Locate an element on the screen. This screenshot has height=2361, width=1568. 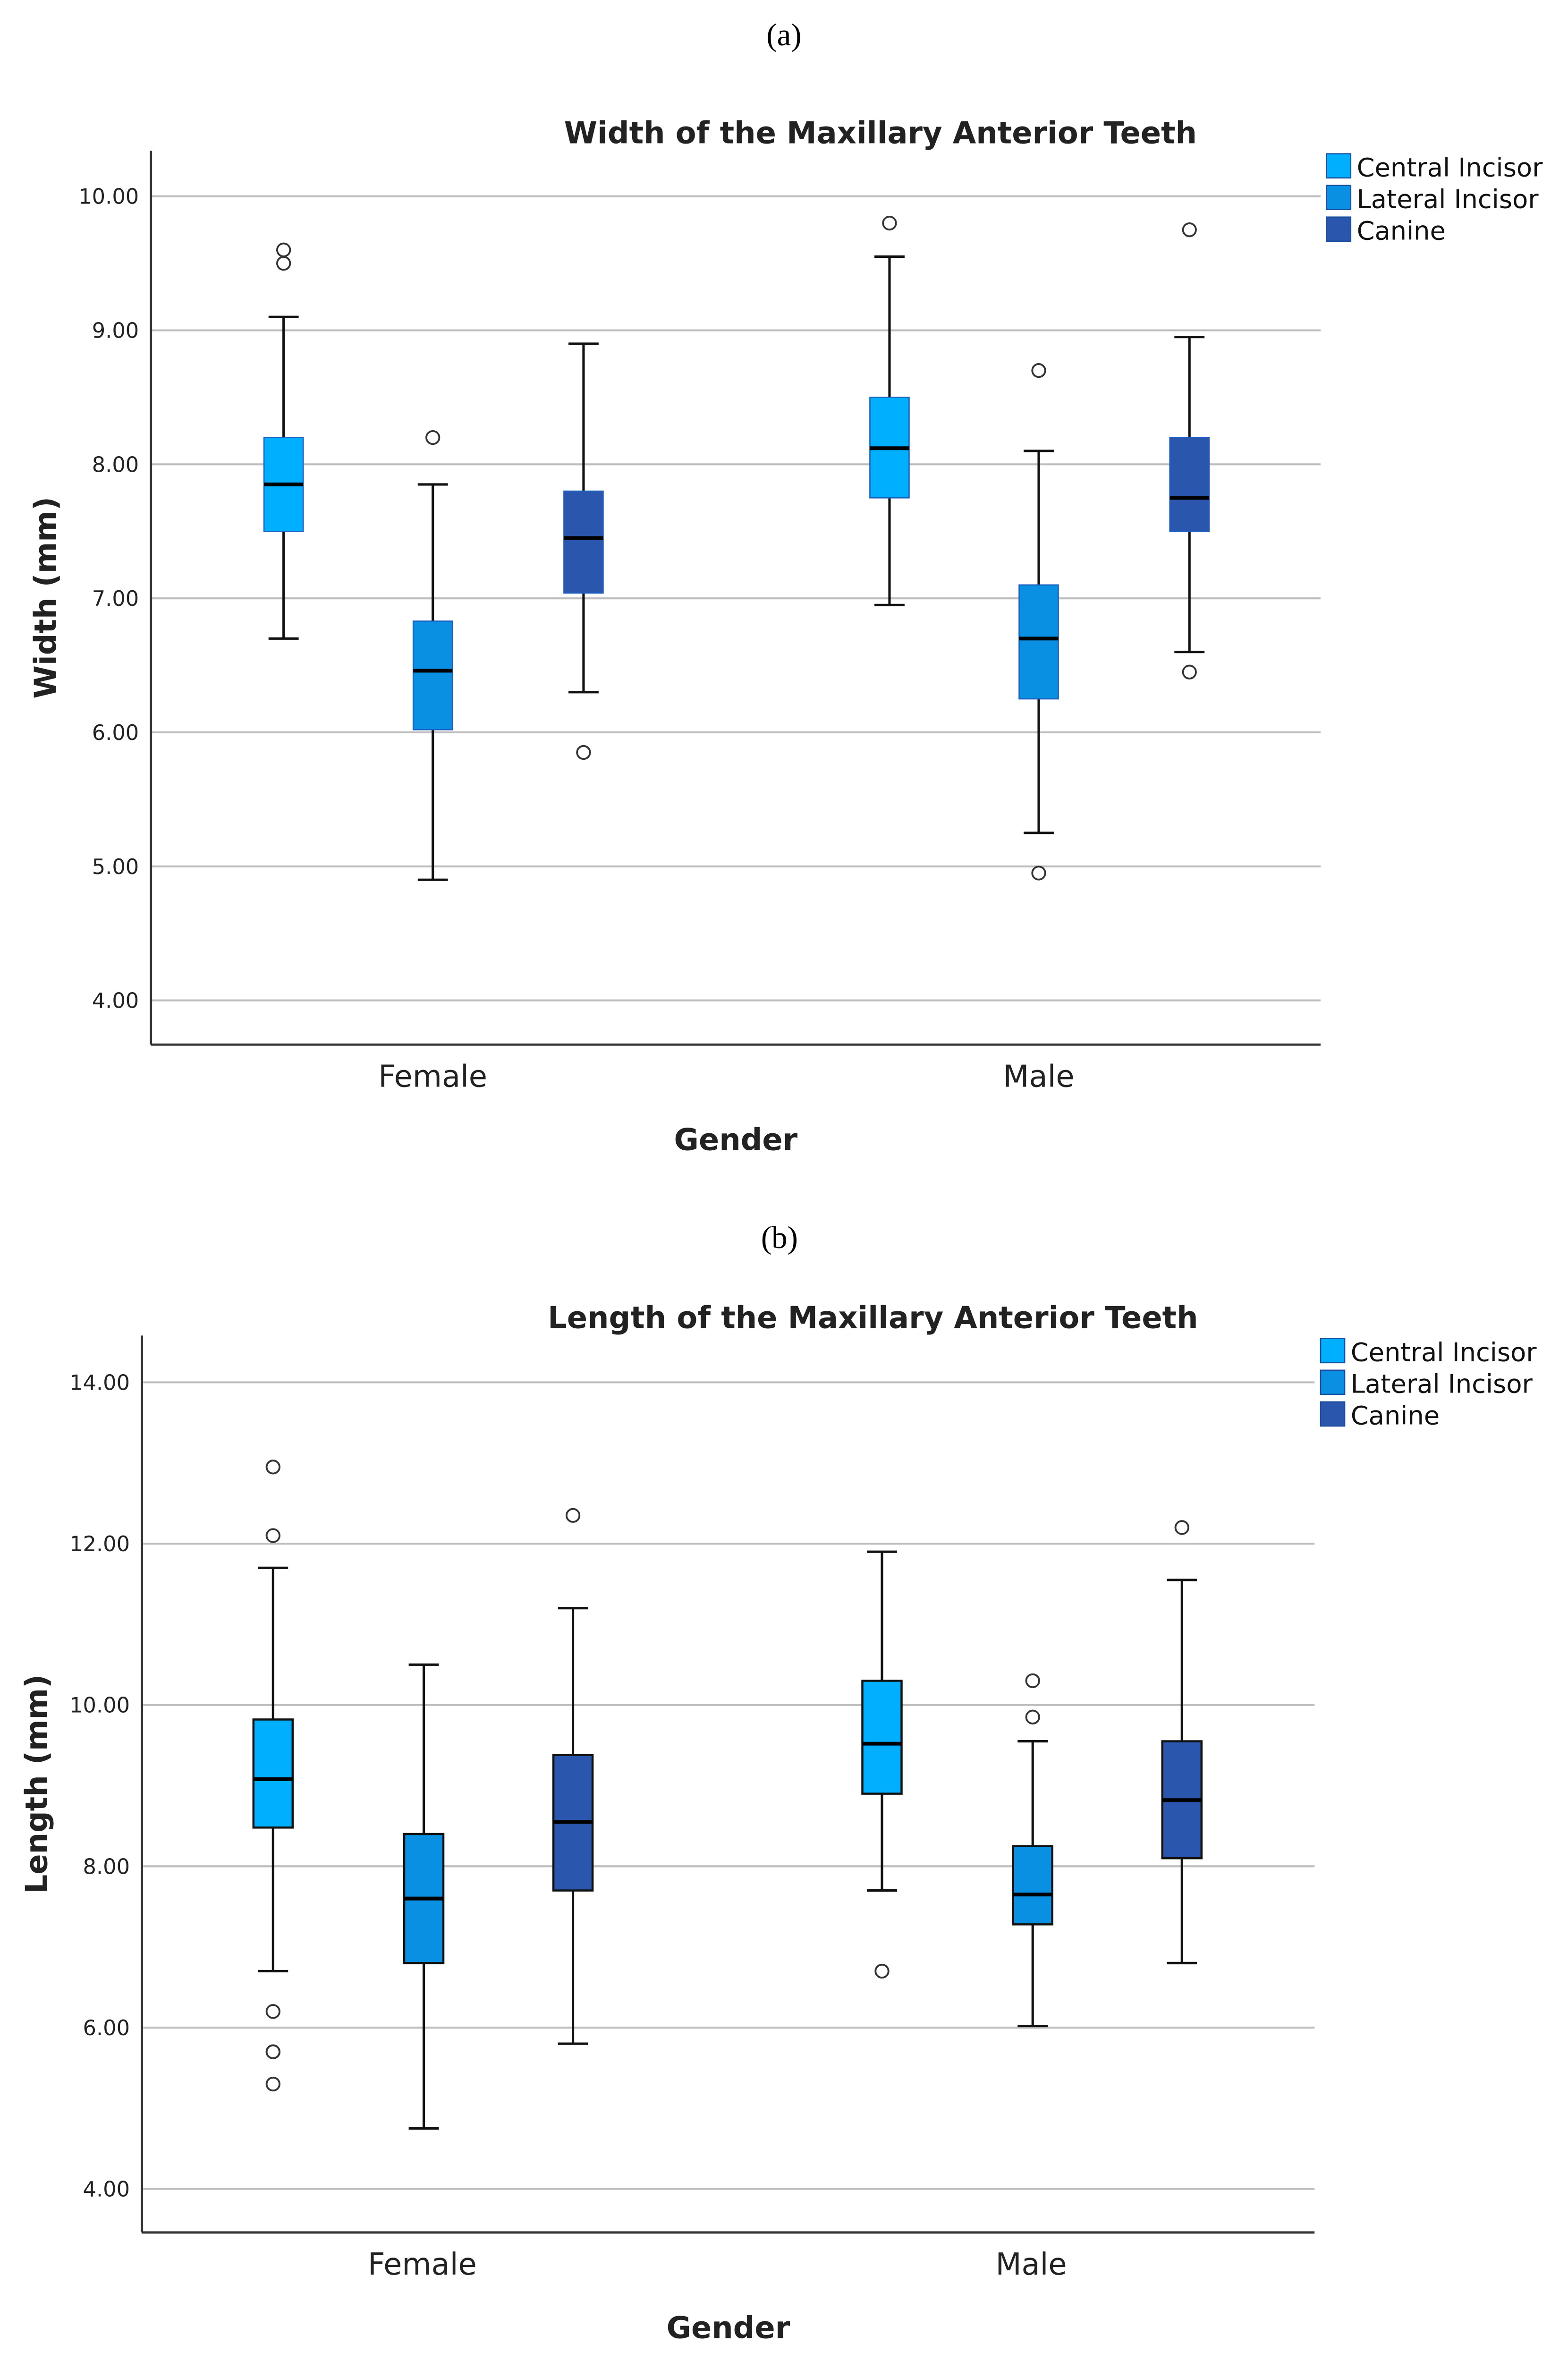
y-tick-label: 9.00 is located at coordinates (115, 331).